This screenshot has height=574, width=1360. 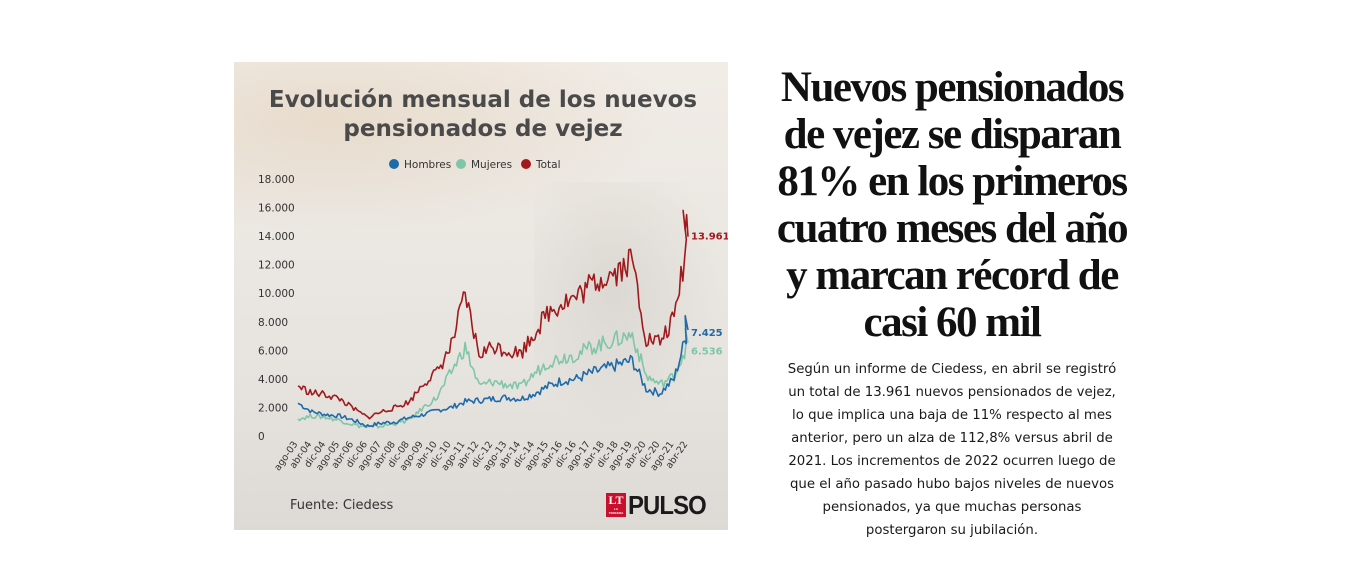 I want to click on background-photo-figure, so click(x=631, y=312).